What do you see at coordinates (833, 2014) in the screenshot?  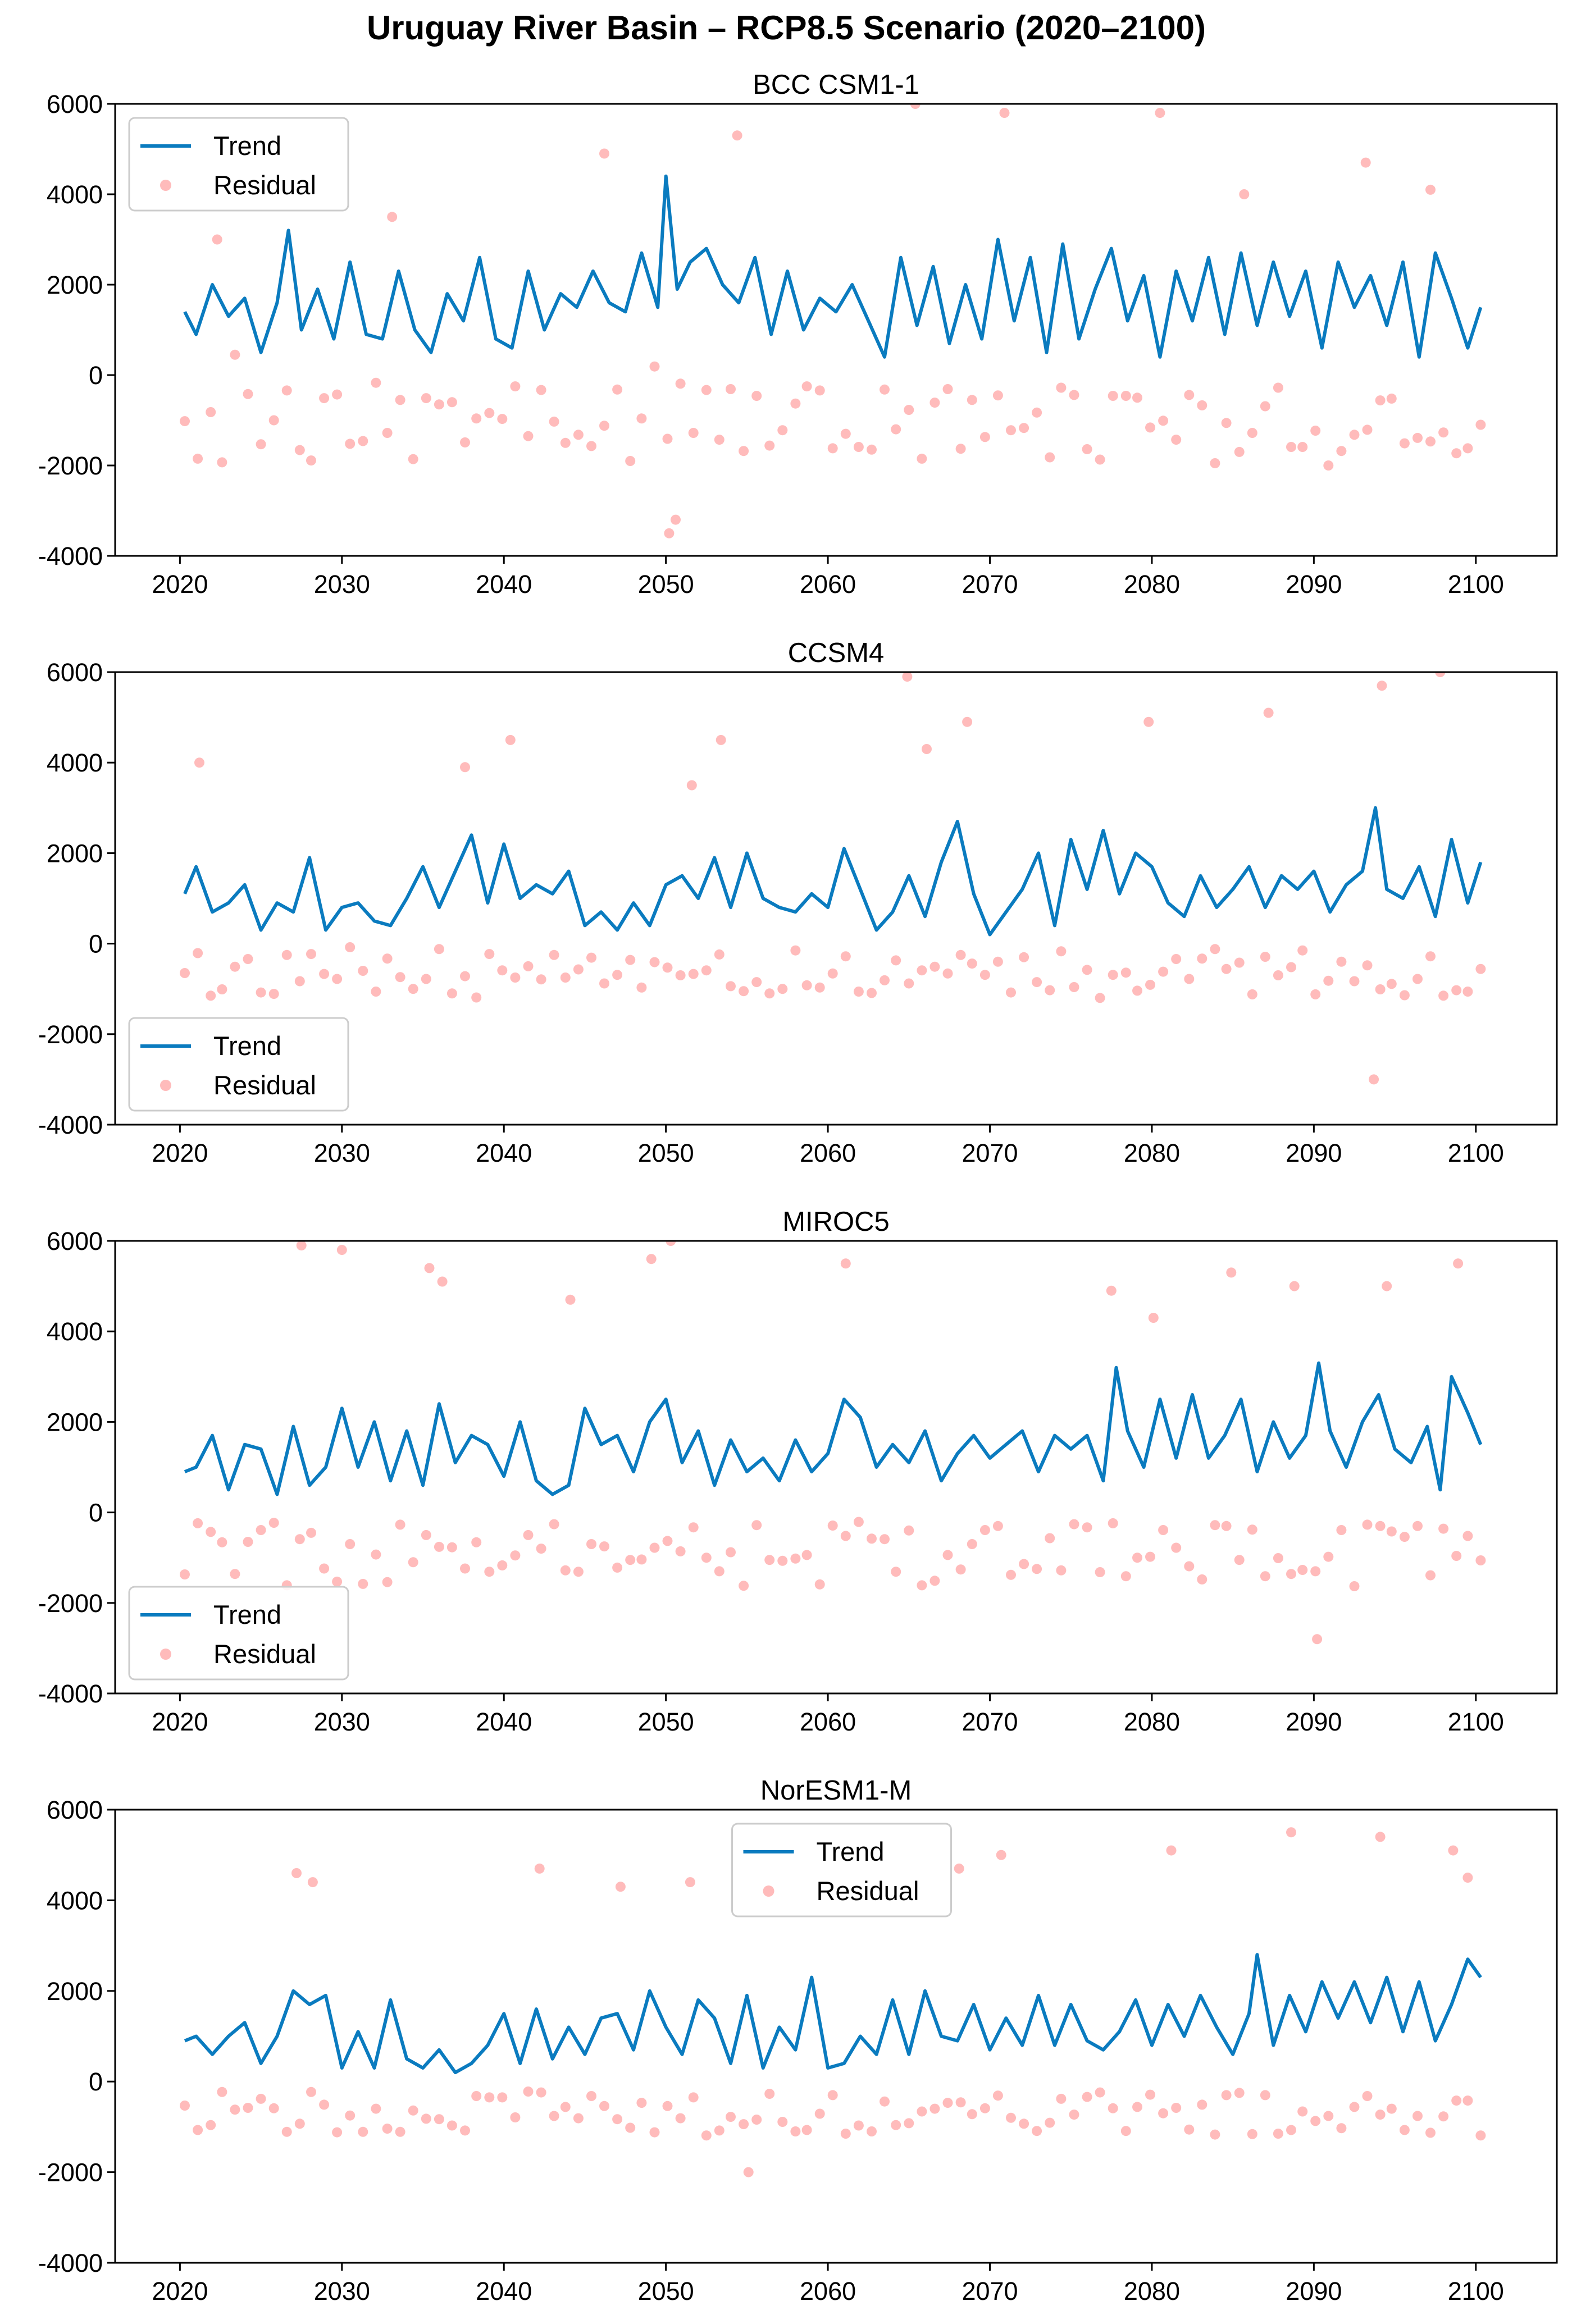 I see `trend-line` at bounding box center [833, 2014].